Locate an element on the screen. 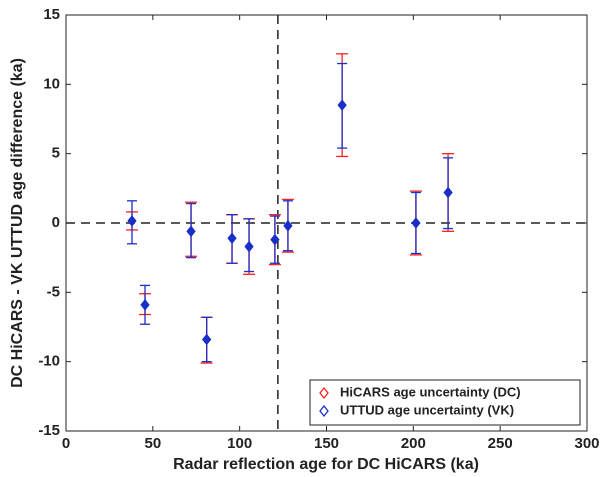 The width and height of the screenshot is (603, 477). x-tick-label: 100 is located at coordinates (239, 443).